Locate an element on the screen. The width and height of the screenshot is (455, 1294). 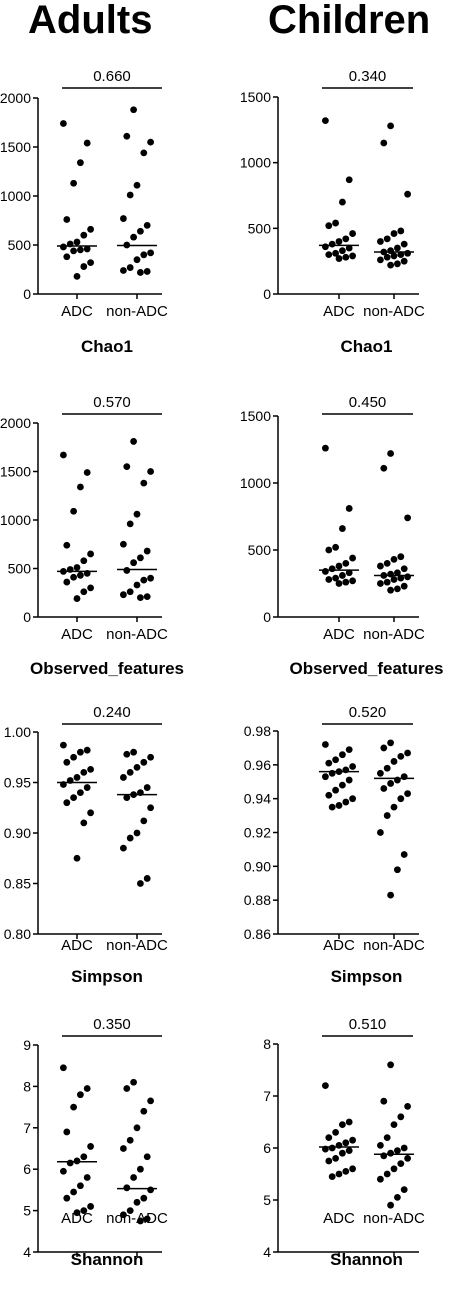
pvalue-label: 0.520 is located at coordinates (368, 712).